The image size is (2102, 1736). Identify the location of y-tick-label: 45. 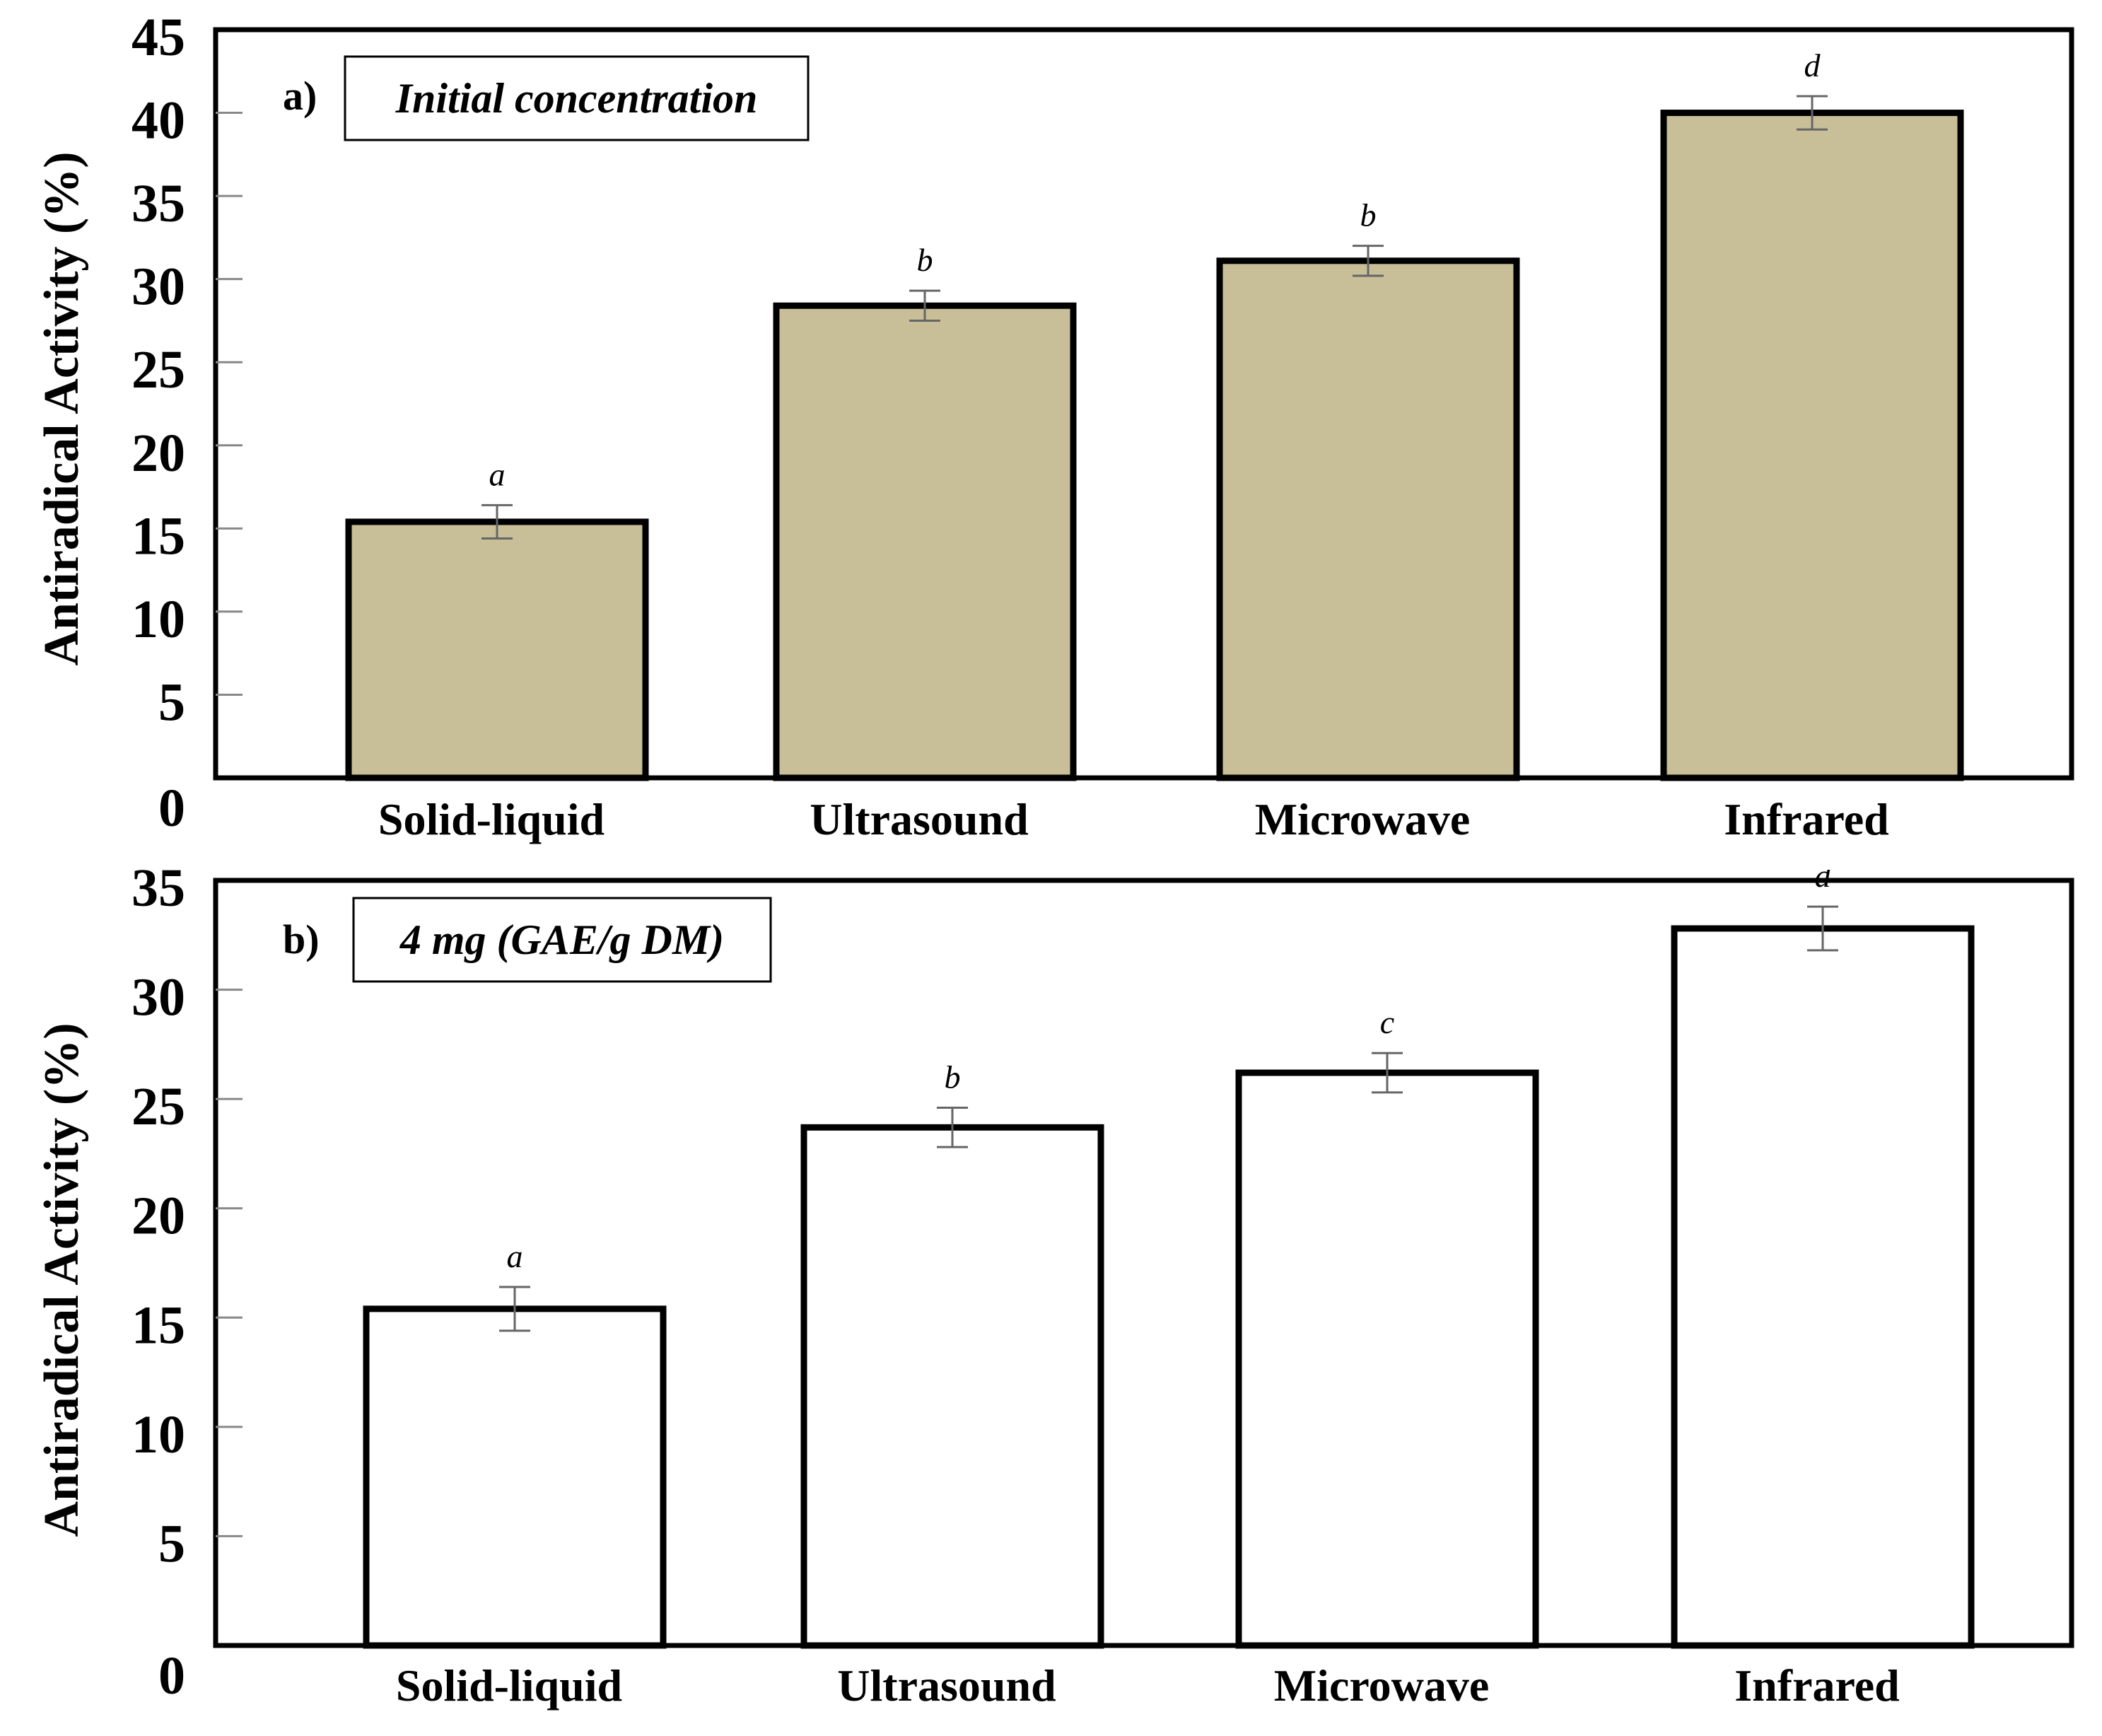
(158, 37).